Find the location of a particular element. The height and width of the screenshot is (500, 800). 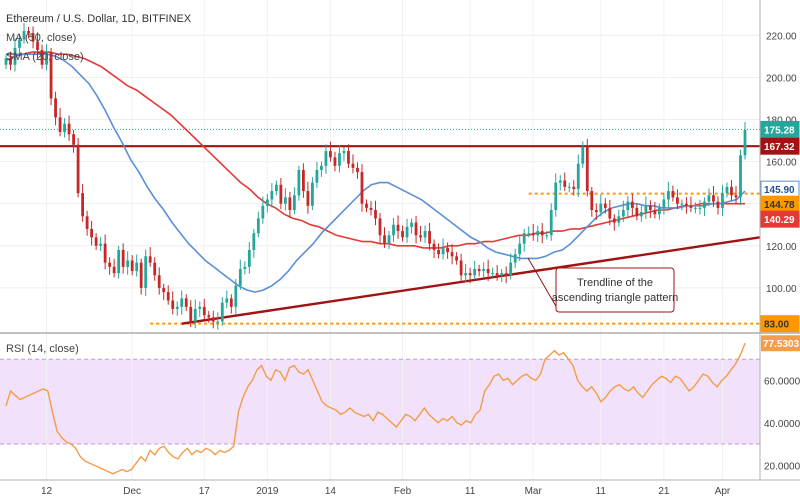

ma50-badge is located at coordinates (780, 219).